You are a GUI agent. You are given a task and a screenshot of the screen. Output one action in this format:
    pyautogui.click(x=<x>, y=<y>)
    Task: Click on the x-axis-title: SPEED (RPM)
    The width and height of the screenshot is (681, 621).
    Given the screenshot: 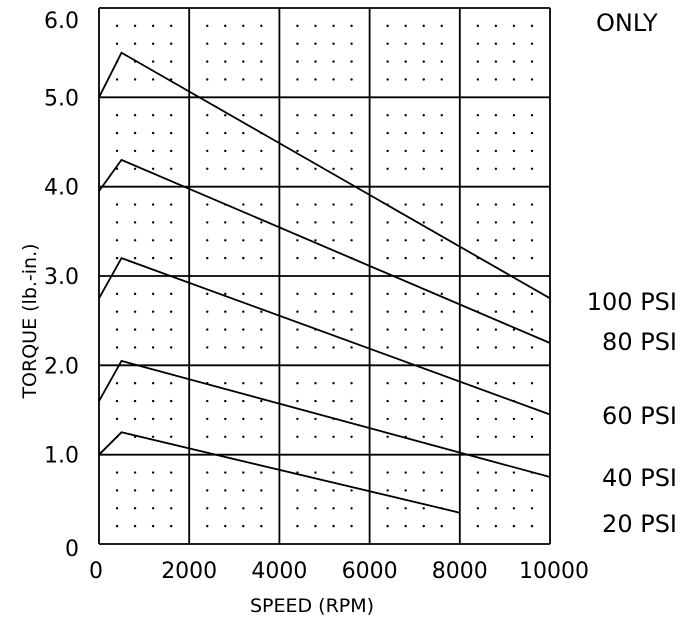 What is the action you would take?
    pyautogui.click(x=312, y=606)
    